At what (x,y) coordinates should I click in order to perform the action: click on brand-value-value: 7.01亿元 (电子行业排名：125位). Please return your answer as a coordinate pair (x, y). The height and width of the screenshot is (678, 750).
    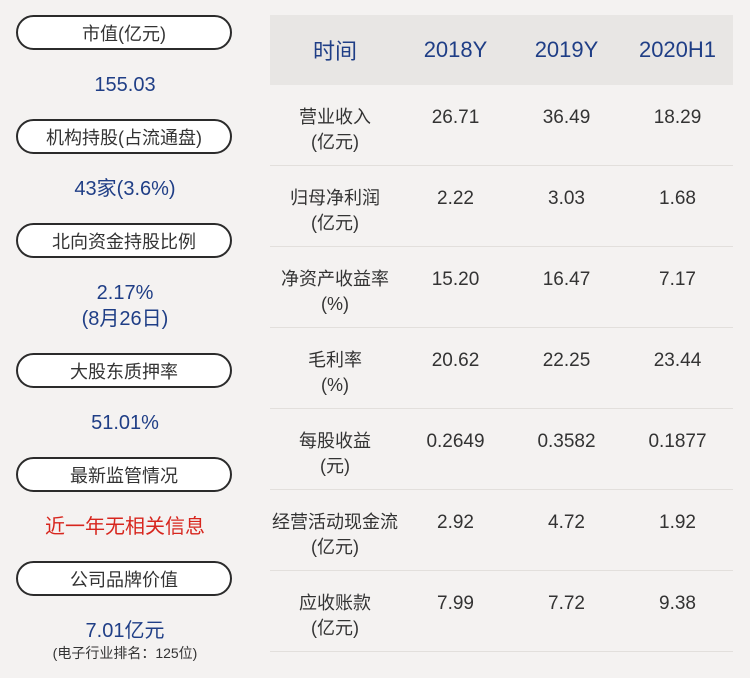
    Looking at the image, I should click on (125, 640).